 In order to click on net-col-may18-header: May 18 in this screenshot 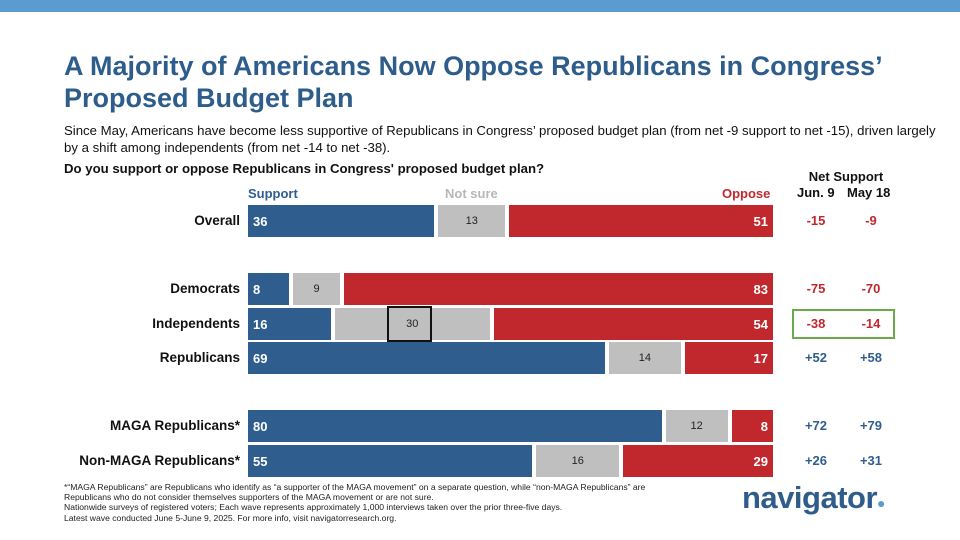, I will do `click(869, 192)`.